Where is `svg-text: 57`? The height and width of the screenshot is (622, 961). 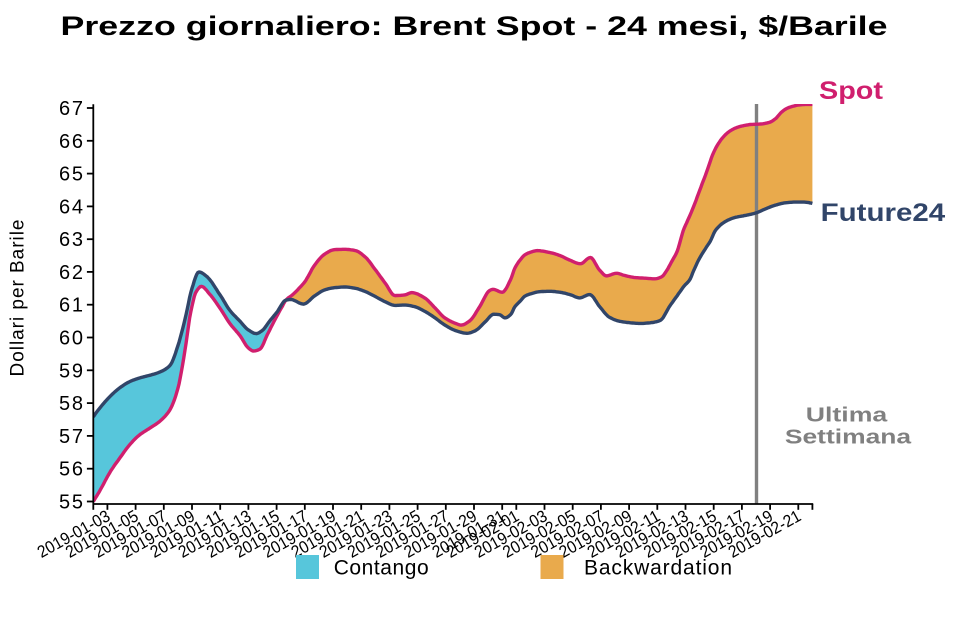 svg-text: 57 is located at coordinates (71, 437).